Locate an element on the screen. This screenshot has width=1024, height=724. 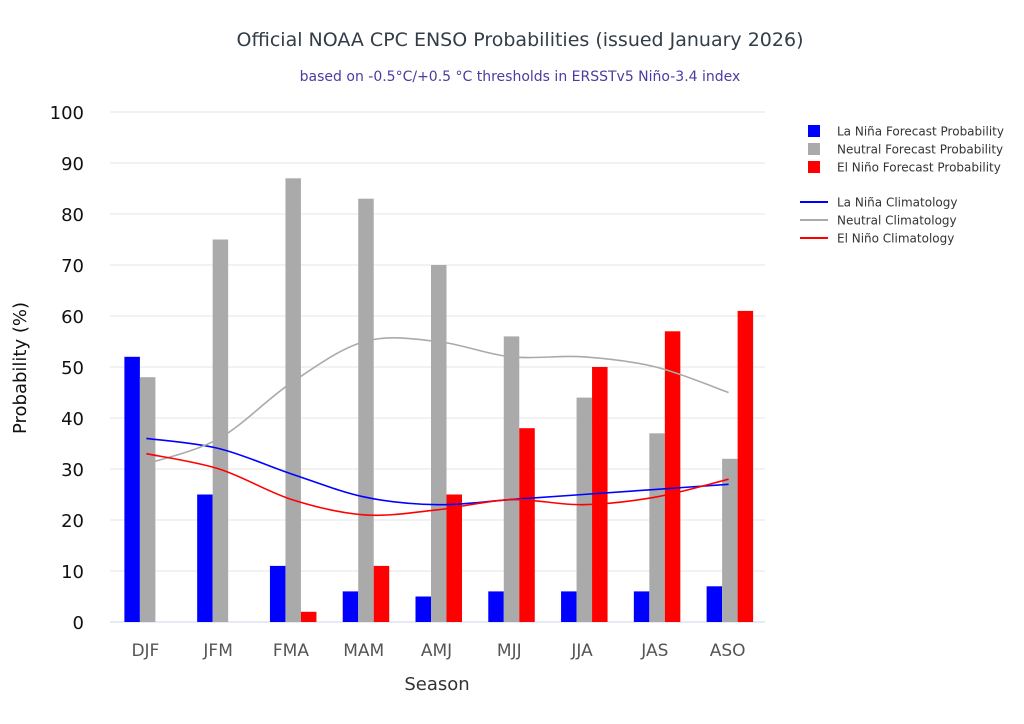
y-tick-label: 50 is located at coordinates (72, 368).